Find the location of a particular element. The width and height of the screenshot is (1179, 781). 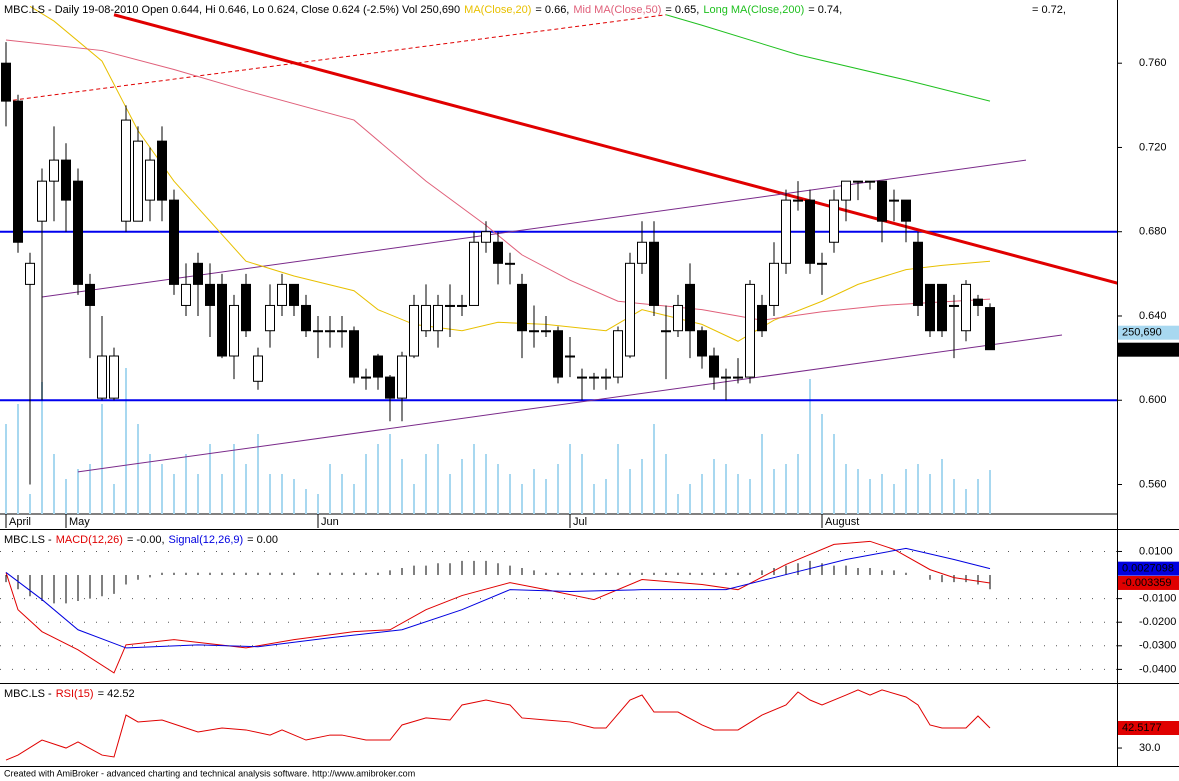

legend-value: = 0.74, is located at coordinates (825, 10).